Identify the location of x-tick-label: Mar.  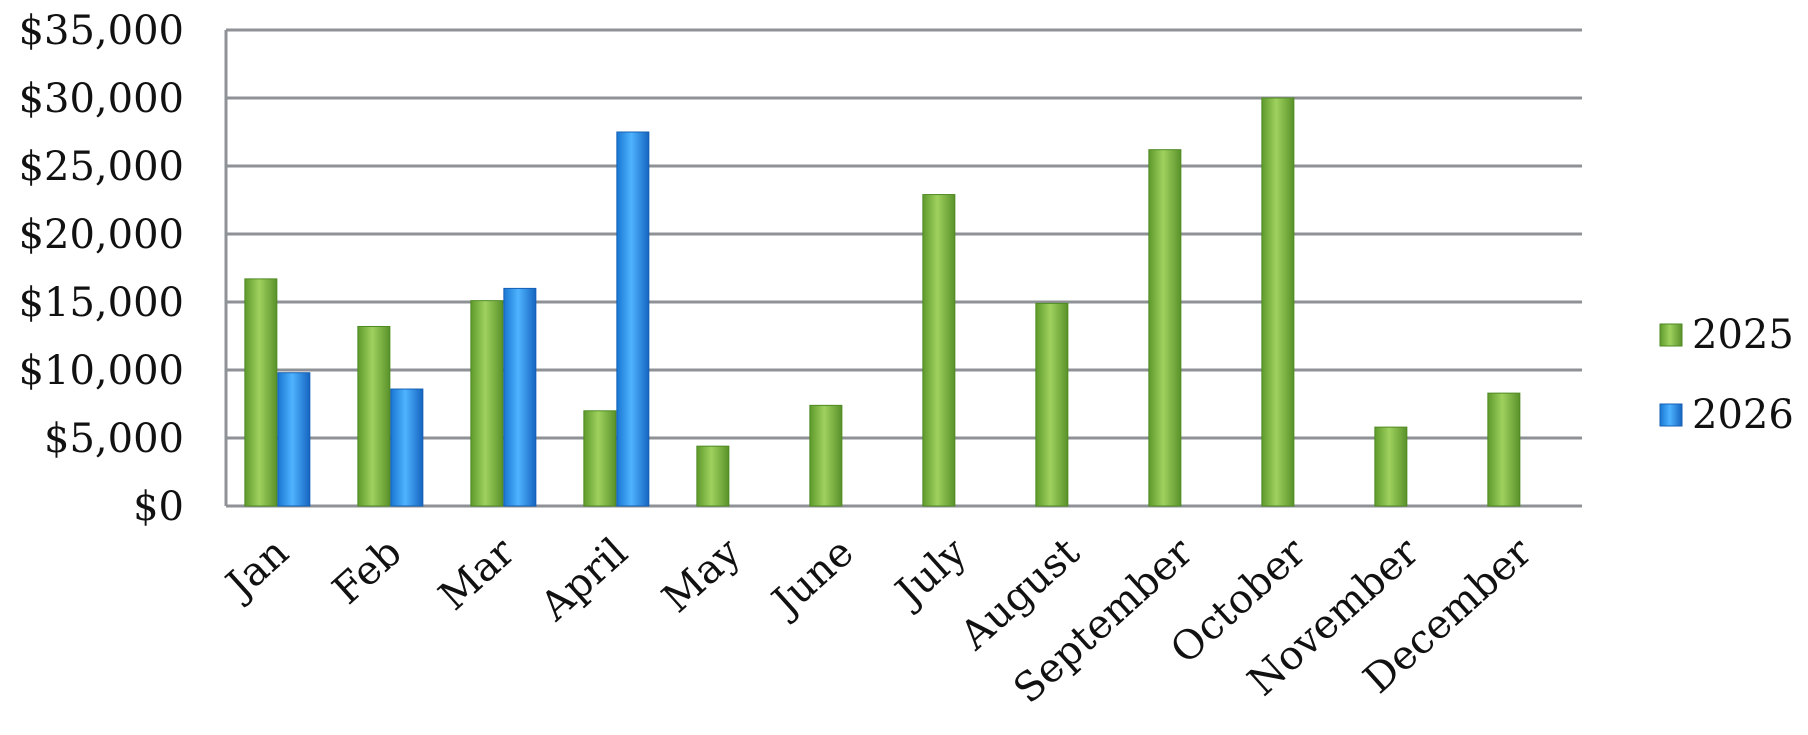
(477, 574).